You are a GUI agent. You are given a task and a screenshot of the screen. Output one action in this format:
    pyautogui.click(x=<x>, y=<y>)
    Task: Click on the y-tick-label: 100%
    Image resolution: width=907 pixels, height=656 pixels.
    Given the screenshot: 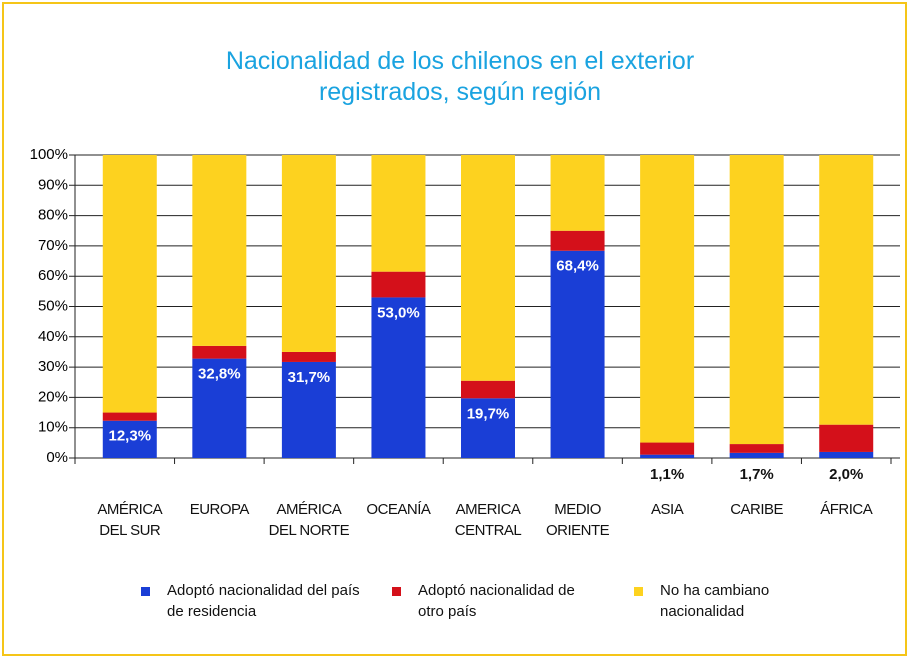 What is the action you would take?
    pyautogui.click(x=49, y=154)
    